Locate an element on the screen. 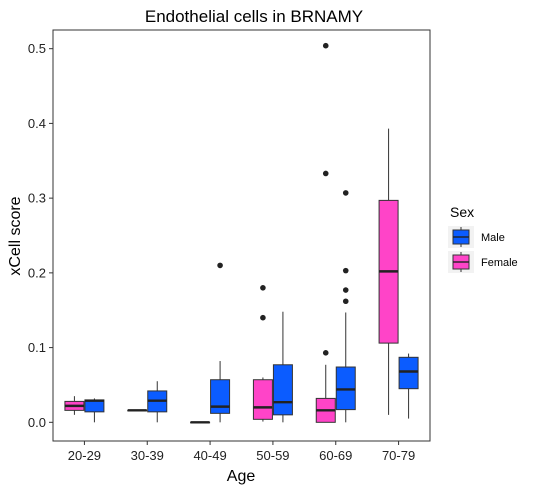 The height and width of the screenshot is (489, 536). x-tick-label: 50-59 is located at coordinates (272, 455).